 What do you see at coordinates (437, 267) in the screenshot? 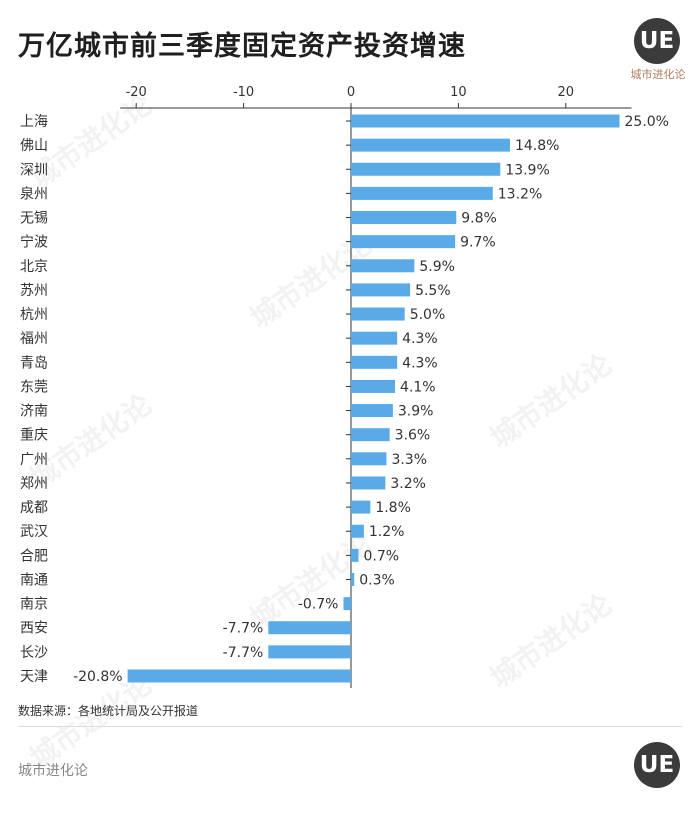
I see `data-label: 5.9%` at bounding box center [437, 267].